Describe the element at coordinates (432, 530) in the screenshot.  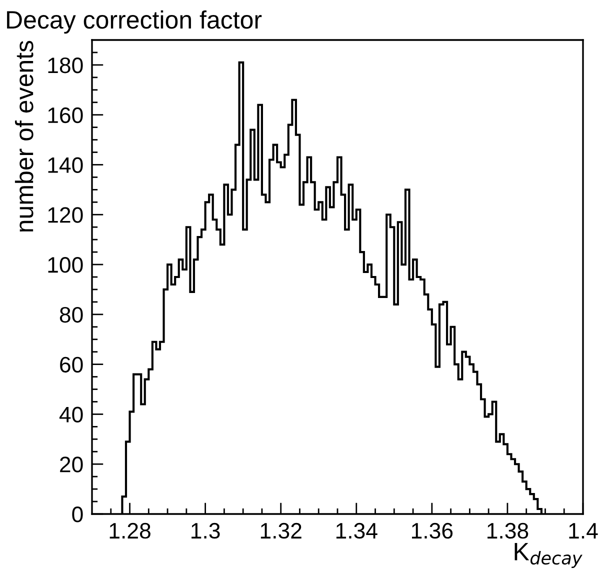
I see `x-tick-label: 1.36` at that location.